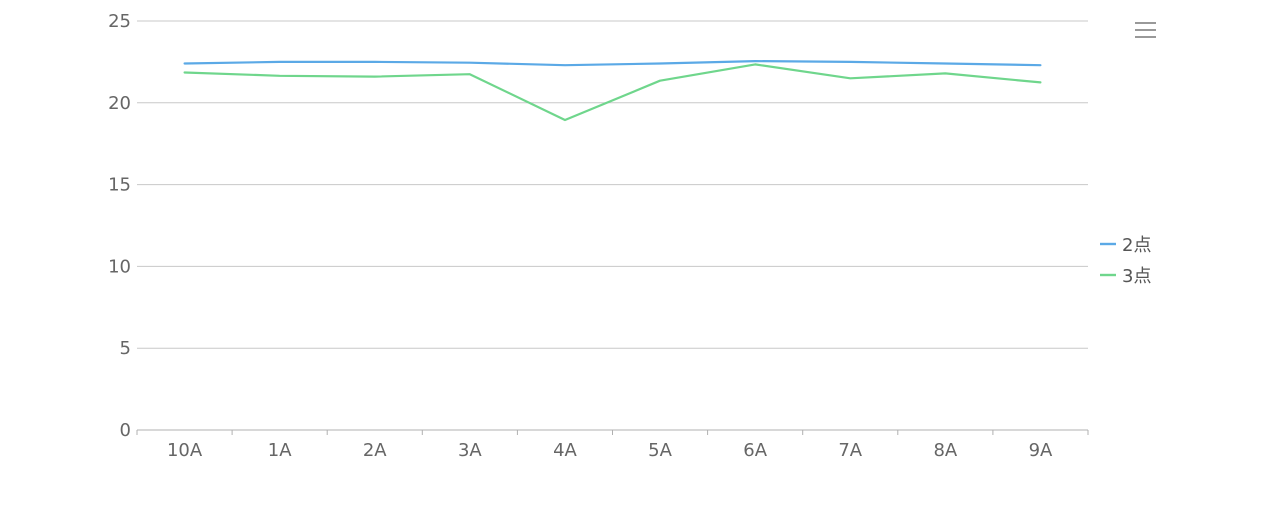 Image resolution: width=1286 pixels, height=526 pixels. What do you see at coordinates (125, 348) in the screenshot?
I see `y-tick-label: 5` at bounding box center [125, 348].